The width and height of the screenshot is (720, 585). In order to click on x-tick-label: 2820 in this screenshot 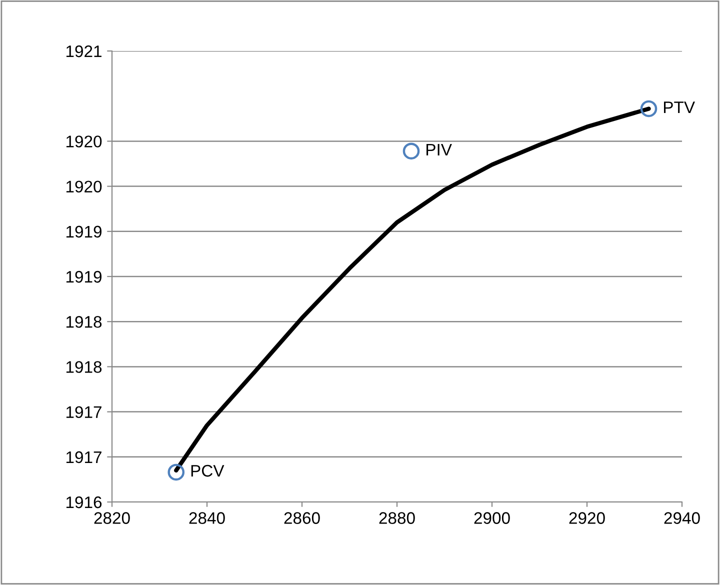, I will do `click(112, 518)`.